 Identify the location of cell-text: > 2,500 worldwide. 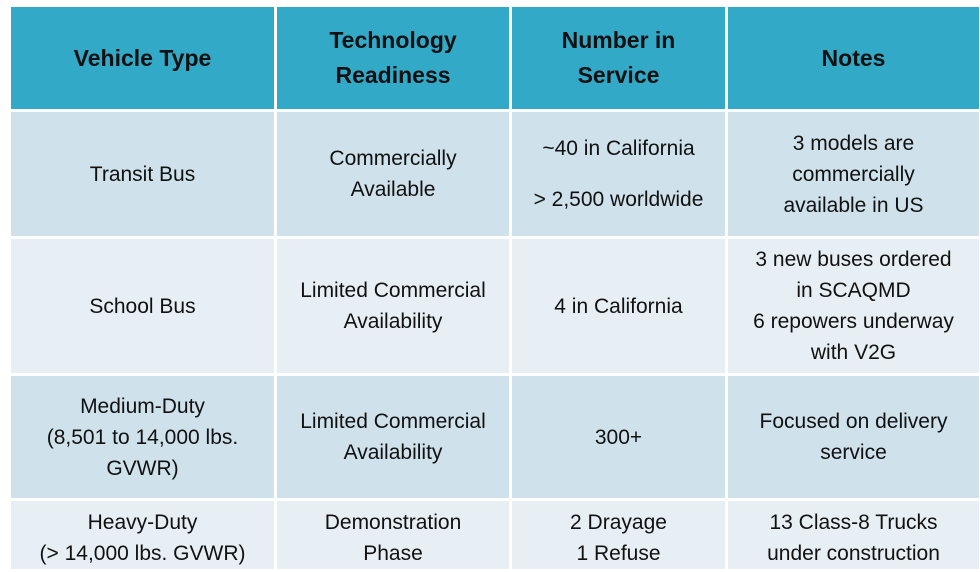
(618, 199).